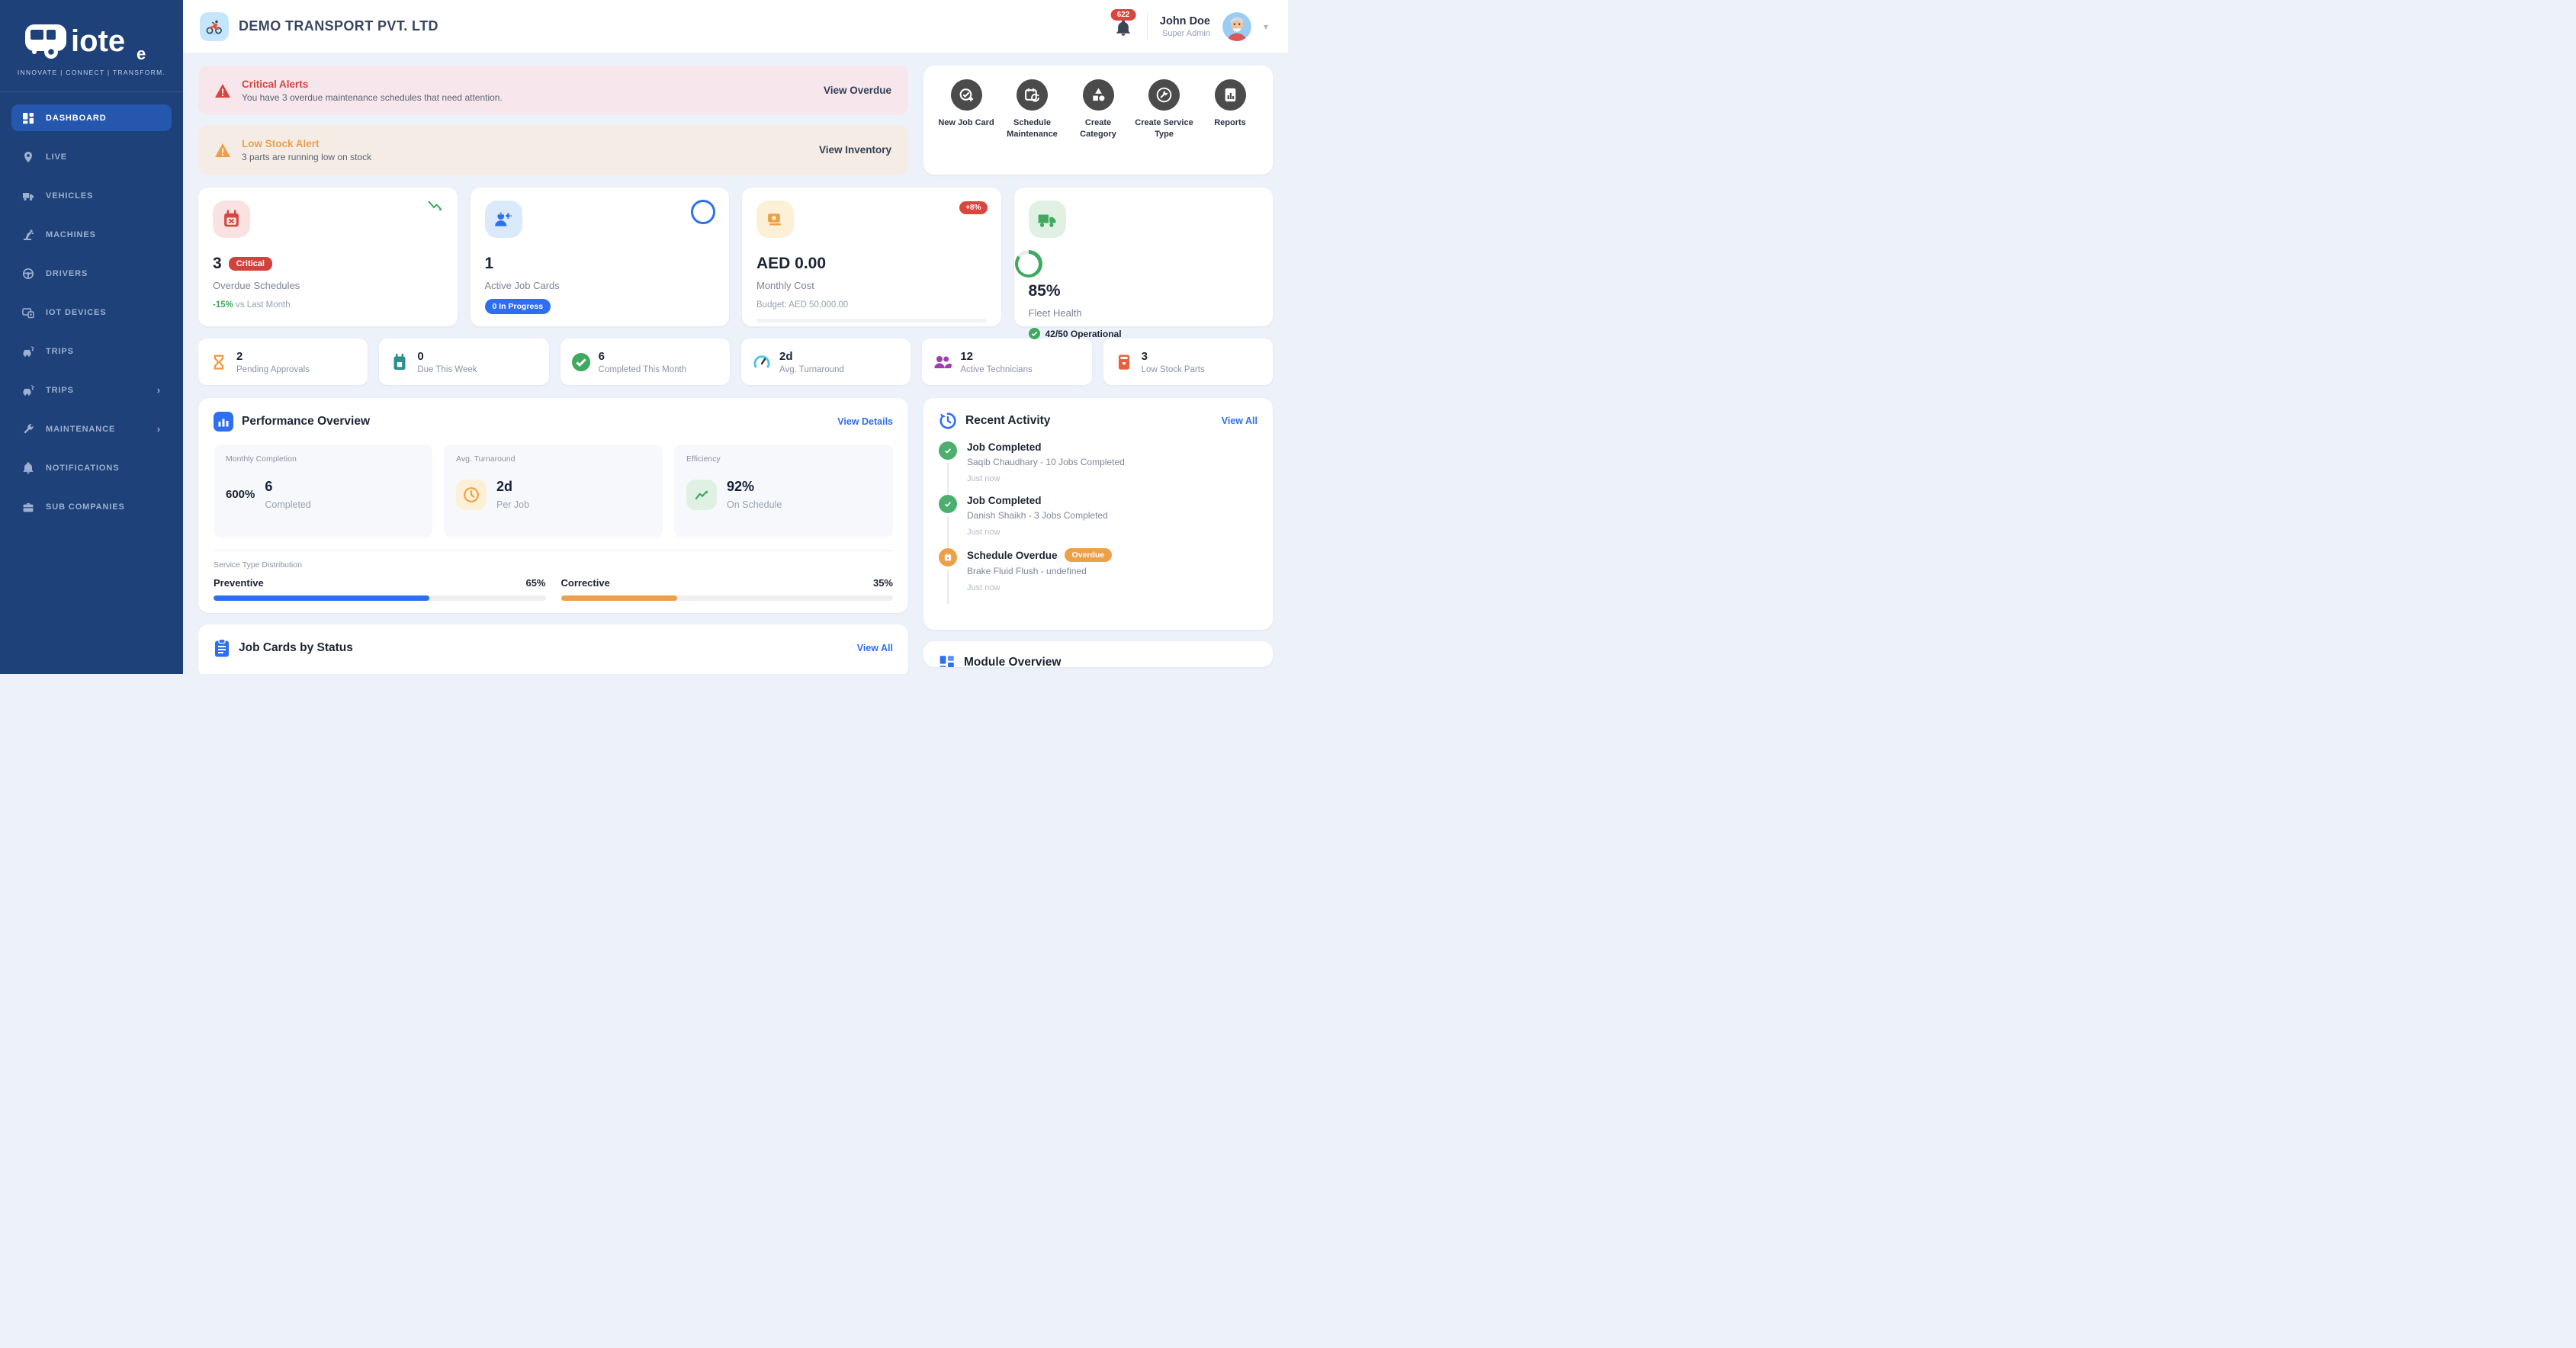  What do you see at coordinates (984, 478) in the screenshot?
I see `activity-time: Just now` at bounding box center [984, 478].